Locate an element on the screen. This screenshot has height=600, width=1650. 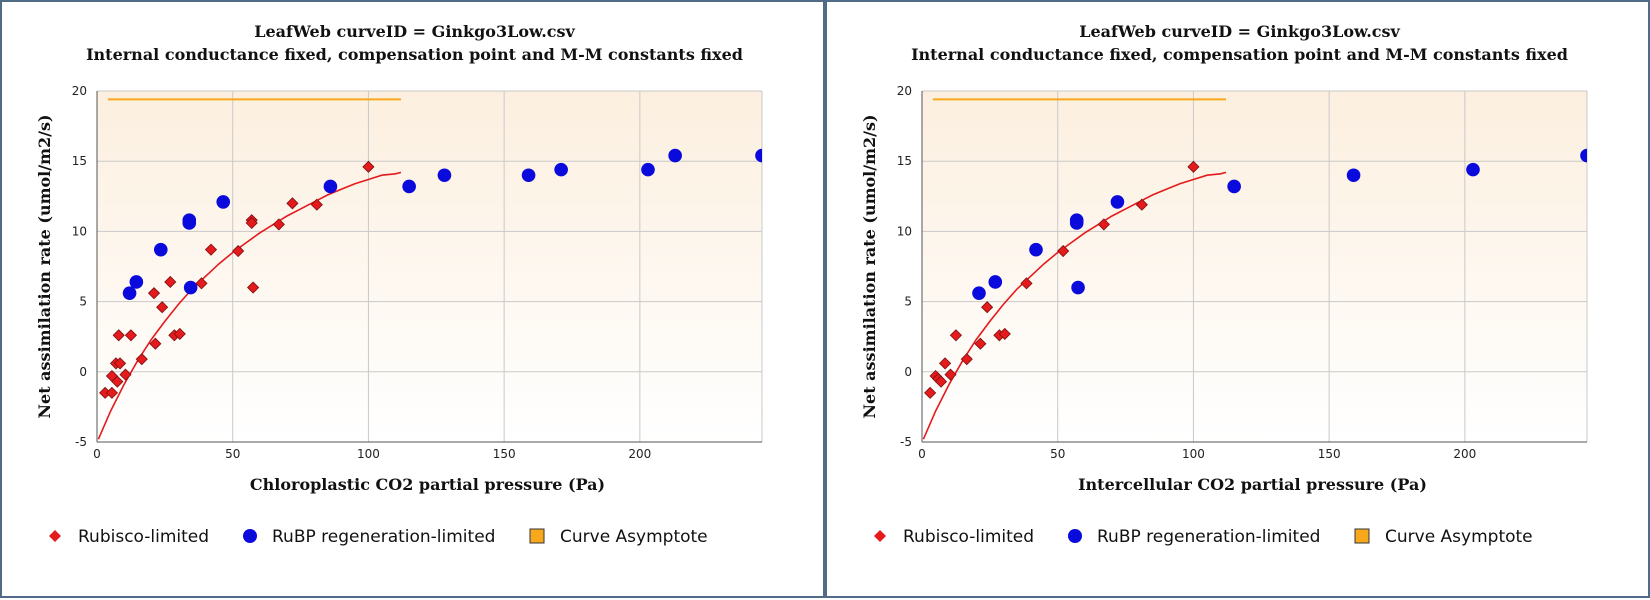
right-x-axis-label: Intercellular CO2 partial pressure (Pa) is located at coordinates (1252, 484).